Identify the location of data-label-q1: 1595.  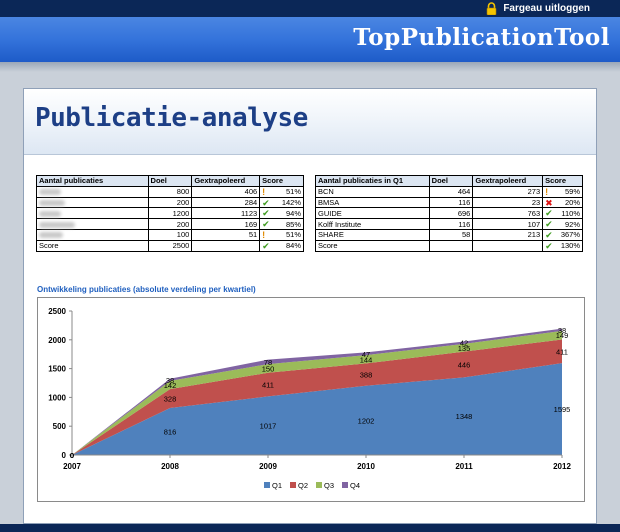
(562, 409).